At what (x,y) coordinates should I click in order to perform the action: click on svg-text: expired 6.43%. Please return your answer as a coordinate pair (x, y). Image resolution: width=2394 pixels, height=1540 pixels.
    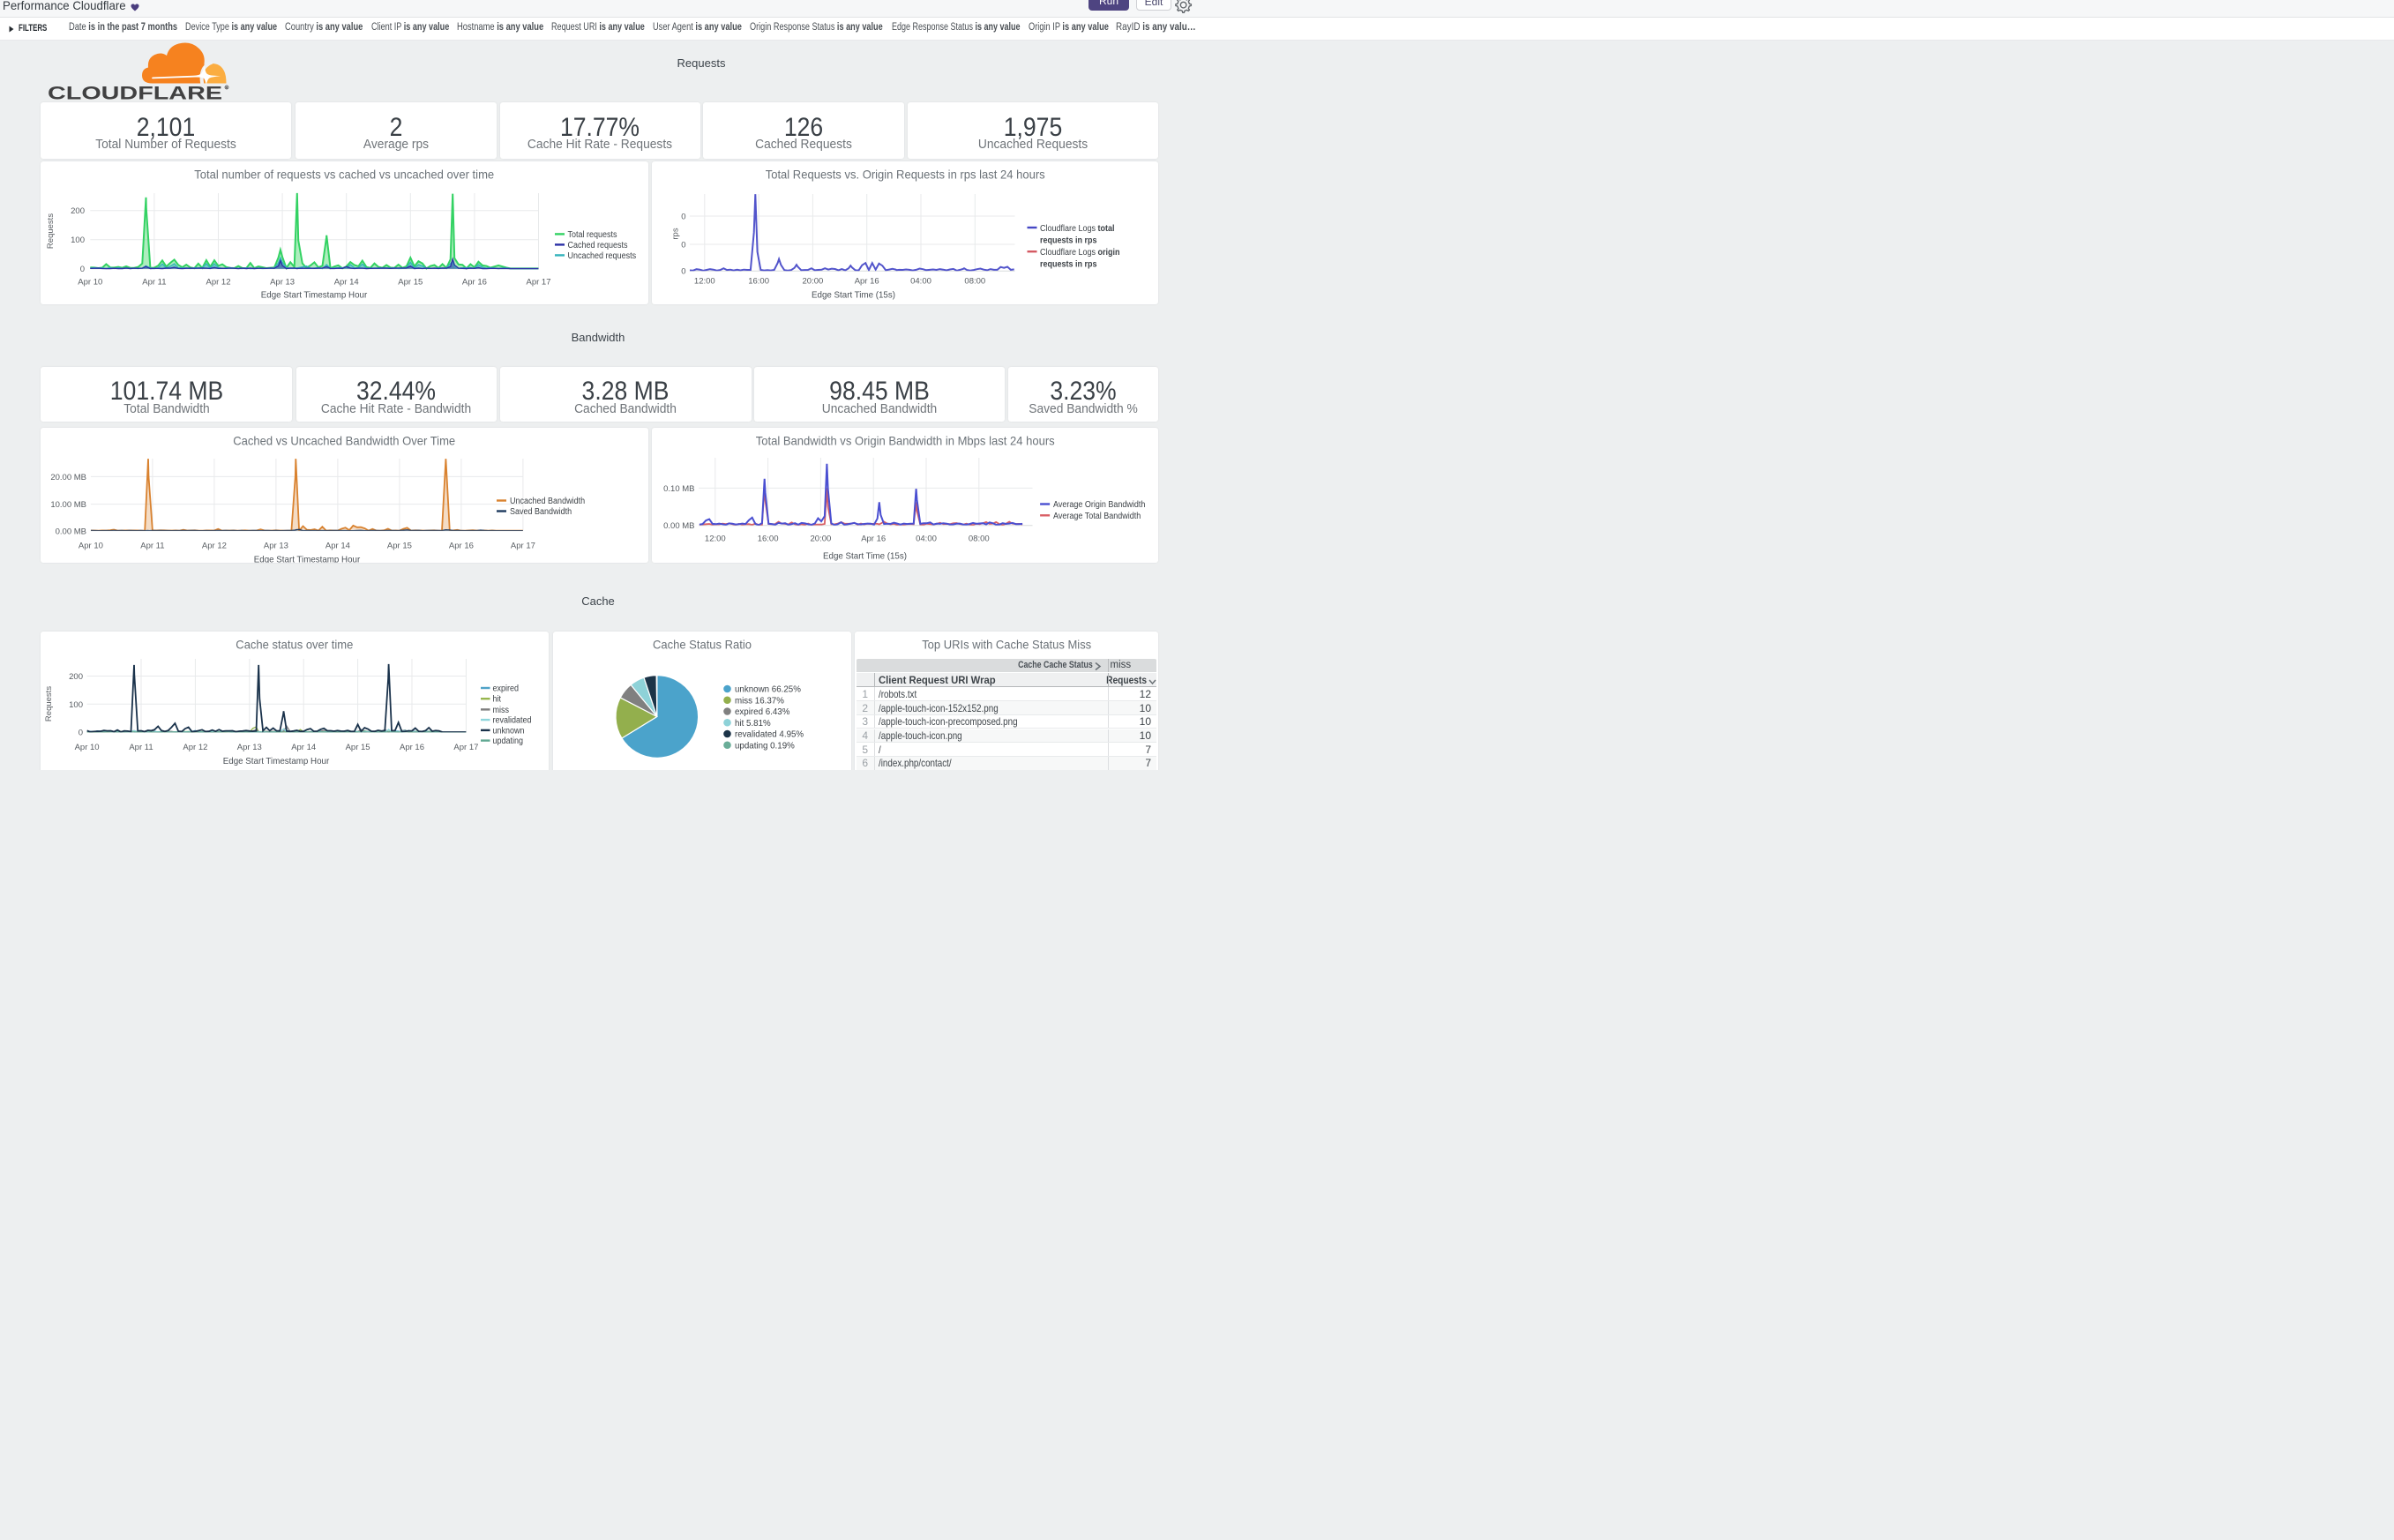
    Looking at the image, I should click on (762, 711).